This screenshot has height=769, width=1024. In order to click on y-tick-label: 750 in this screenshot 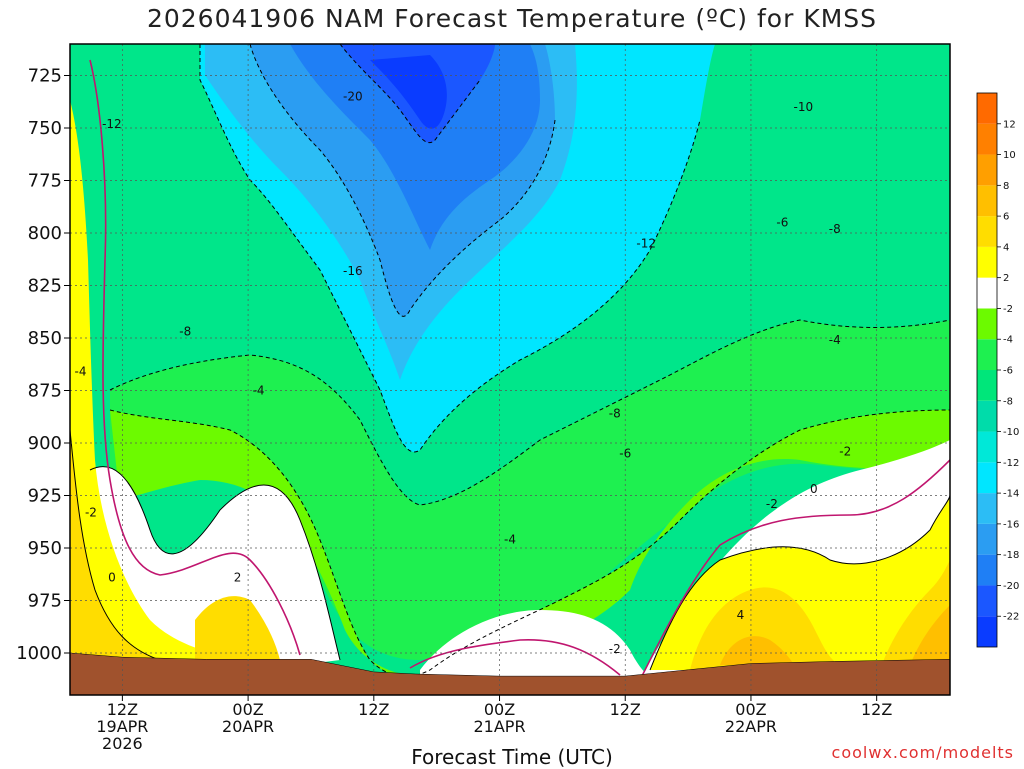, I will do `click(45, 128)`.